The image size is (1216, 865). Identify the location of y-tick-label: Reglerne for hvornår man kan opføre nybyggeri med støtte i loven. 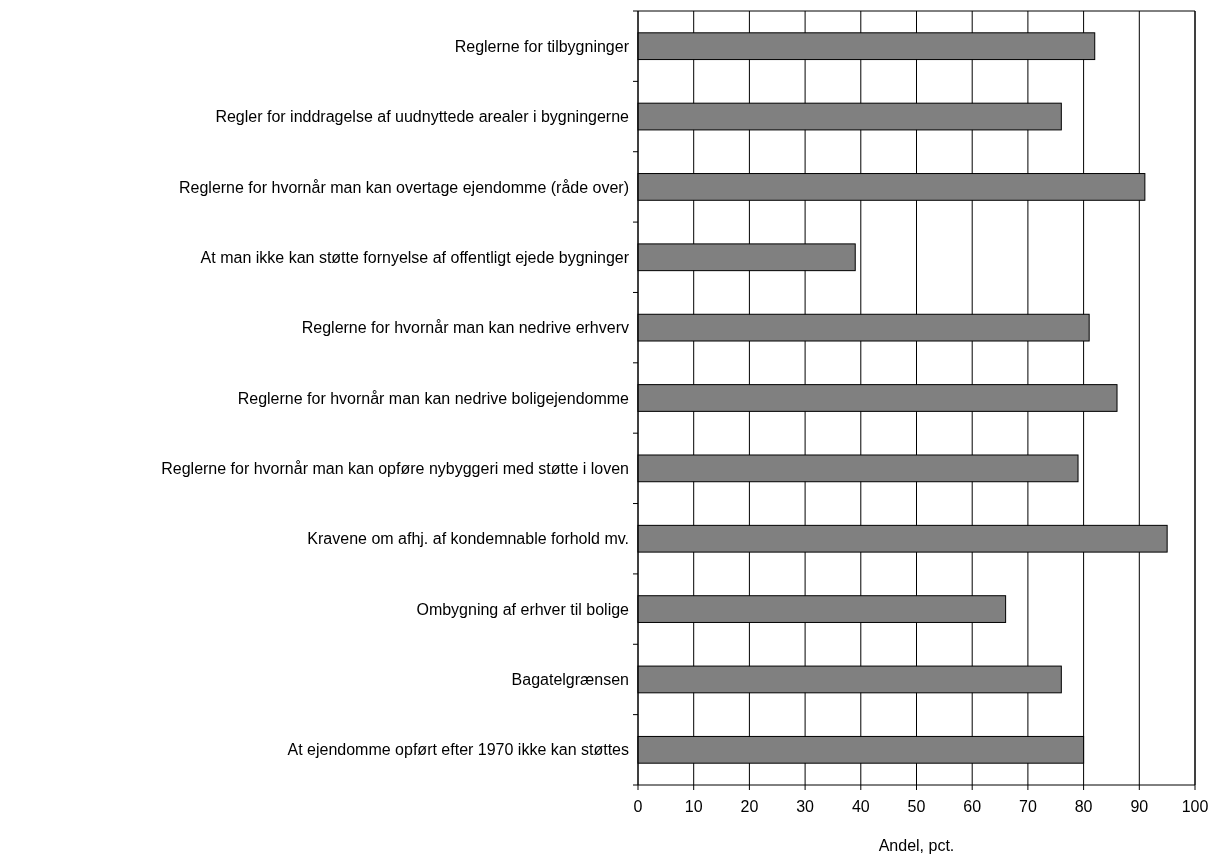
(395, 468).